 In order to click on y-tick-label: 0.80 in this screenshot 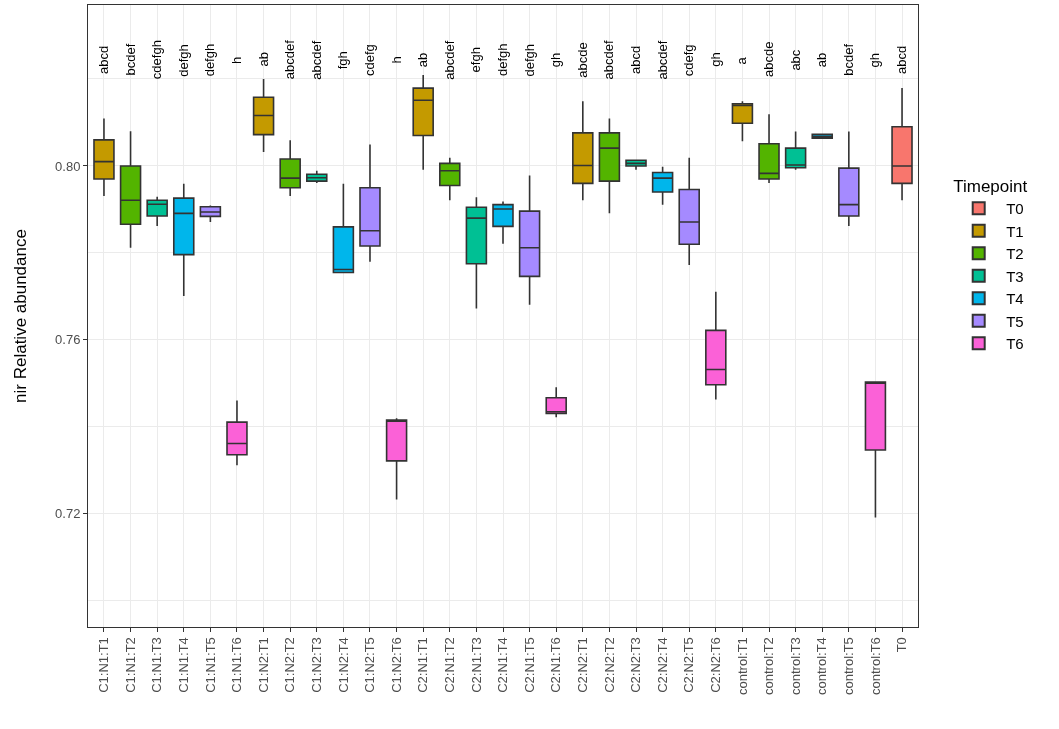, I will do `click(68, 166)`.